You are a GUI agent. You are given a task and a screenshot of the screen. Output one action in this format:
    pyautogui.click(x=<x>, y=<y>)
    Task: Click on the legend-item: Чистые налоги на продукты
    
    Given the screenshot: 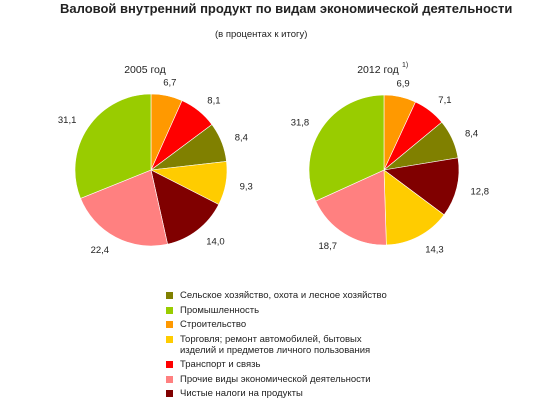 What is the action you would take?
    pyautogui.click(x=276, y=393)
    